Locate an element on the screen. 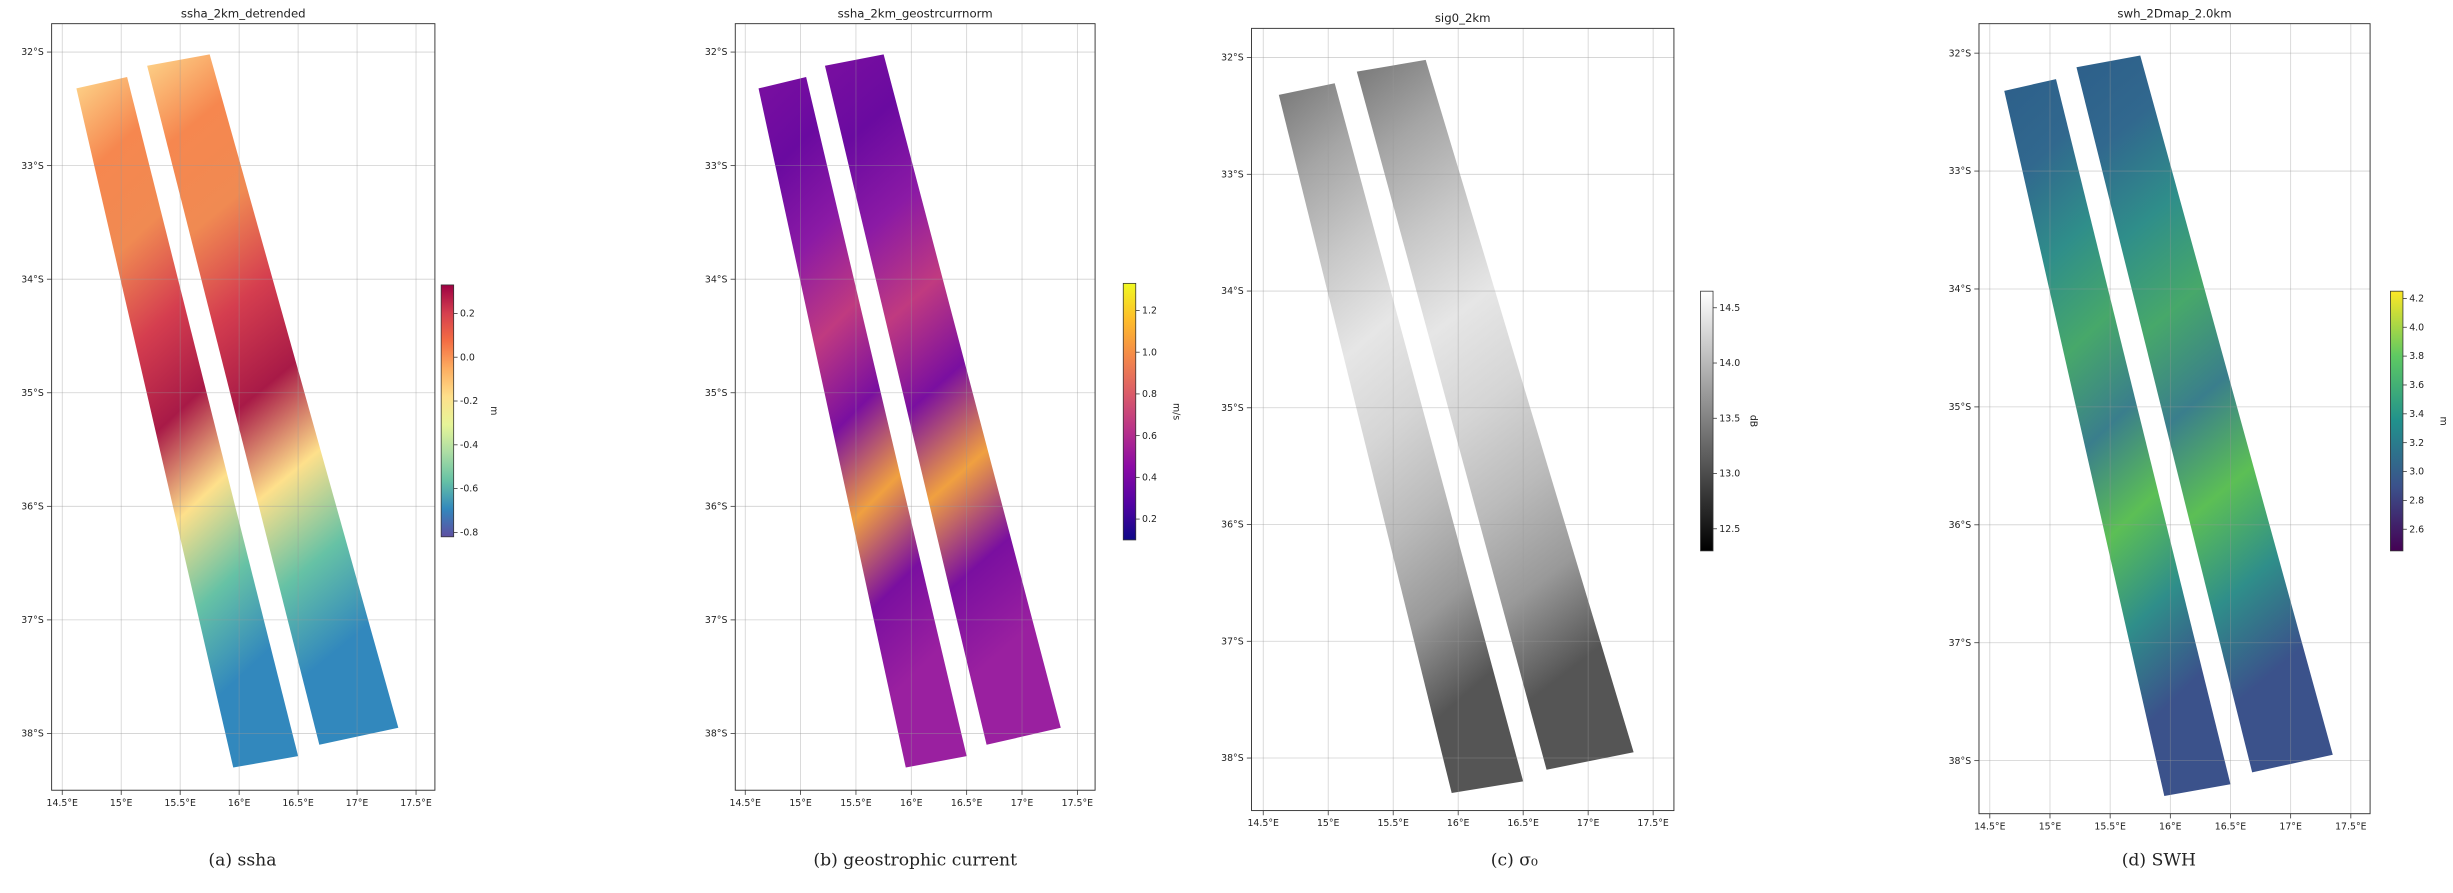 The width and height of the screenshot is (2453, 893). colorbar-tick-label: 14.5 is located at coordinates (1729, 308).